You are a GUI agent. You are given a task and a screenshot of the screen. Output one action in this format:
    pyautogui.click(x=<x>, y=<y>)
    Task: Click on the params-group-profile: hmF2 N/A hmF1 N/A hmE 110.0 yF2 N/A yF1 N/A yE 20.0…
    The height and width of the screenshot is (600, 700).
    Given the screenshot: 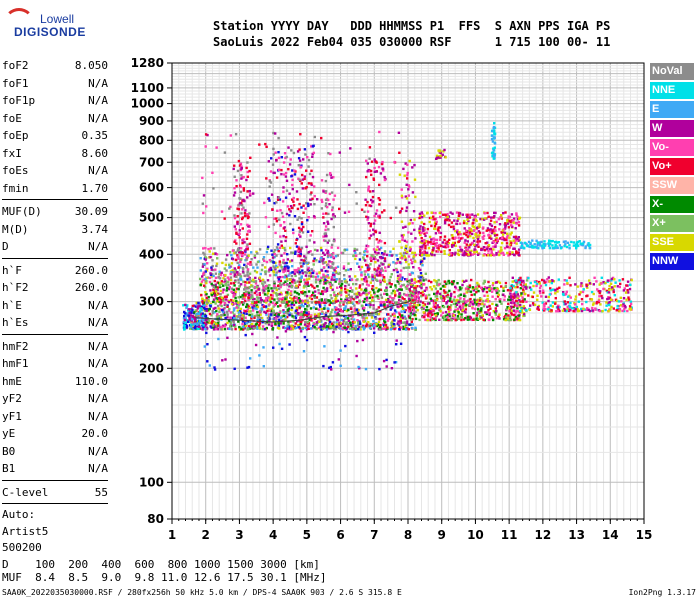 What is the action you would take?
    pyautogui.click(x=55, y=408)
    